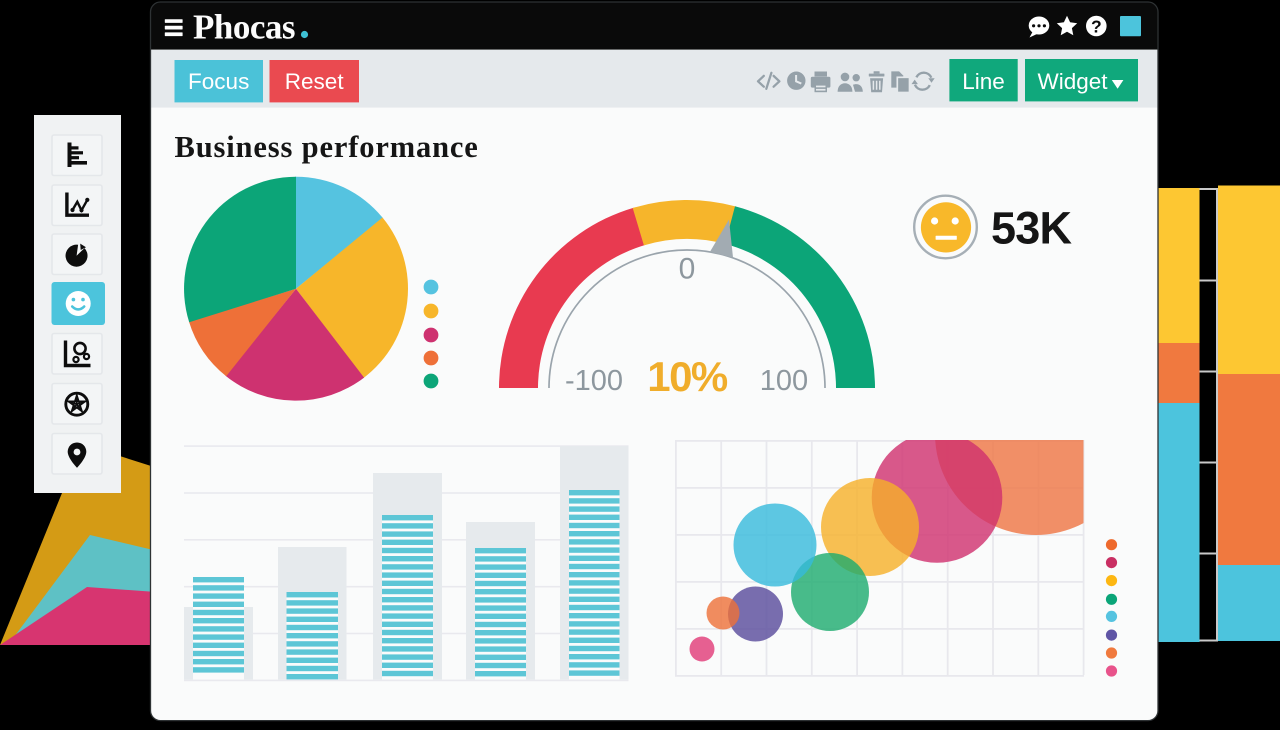 This screenshot has width=1280, height=730. I want to click on svg-text: Line, so click(983, 81).